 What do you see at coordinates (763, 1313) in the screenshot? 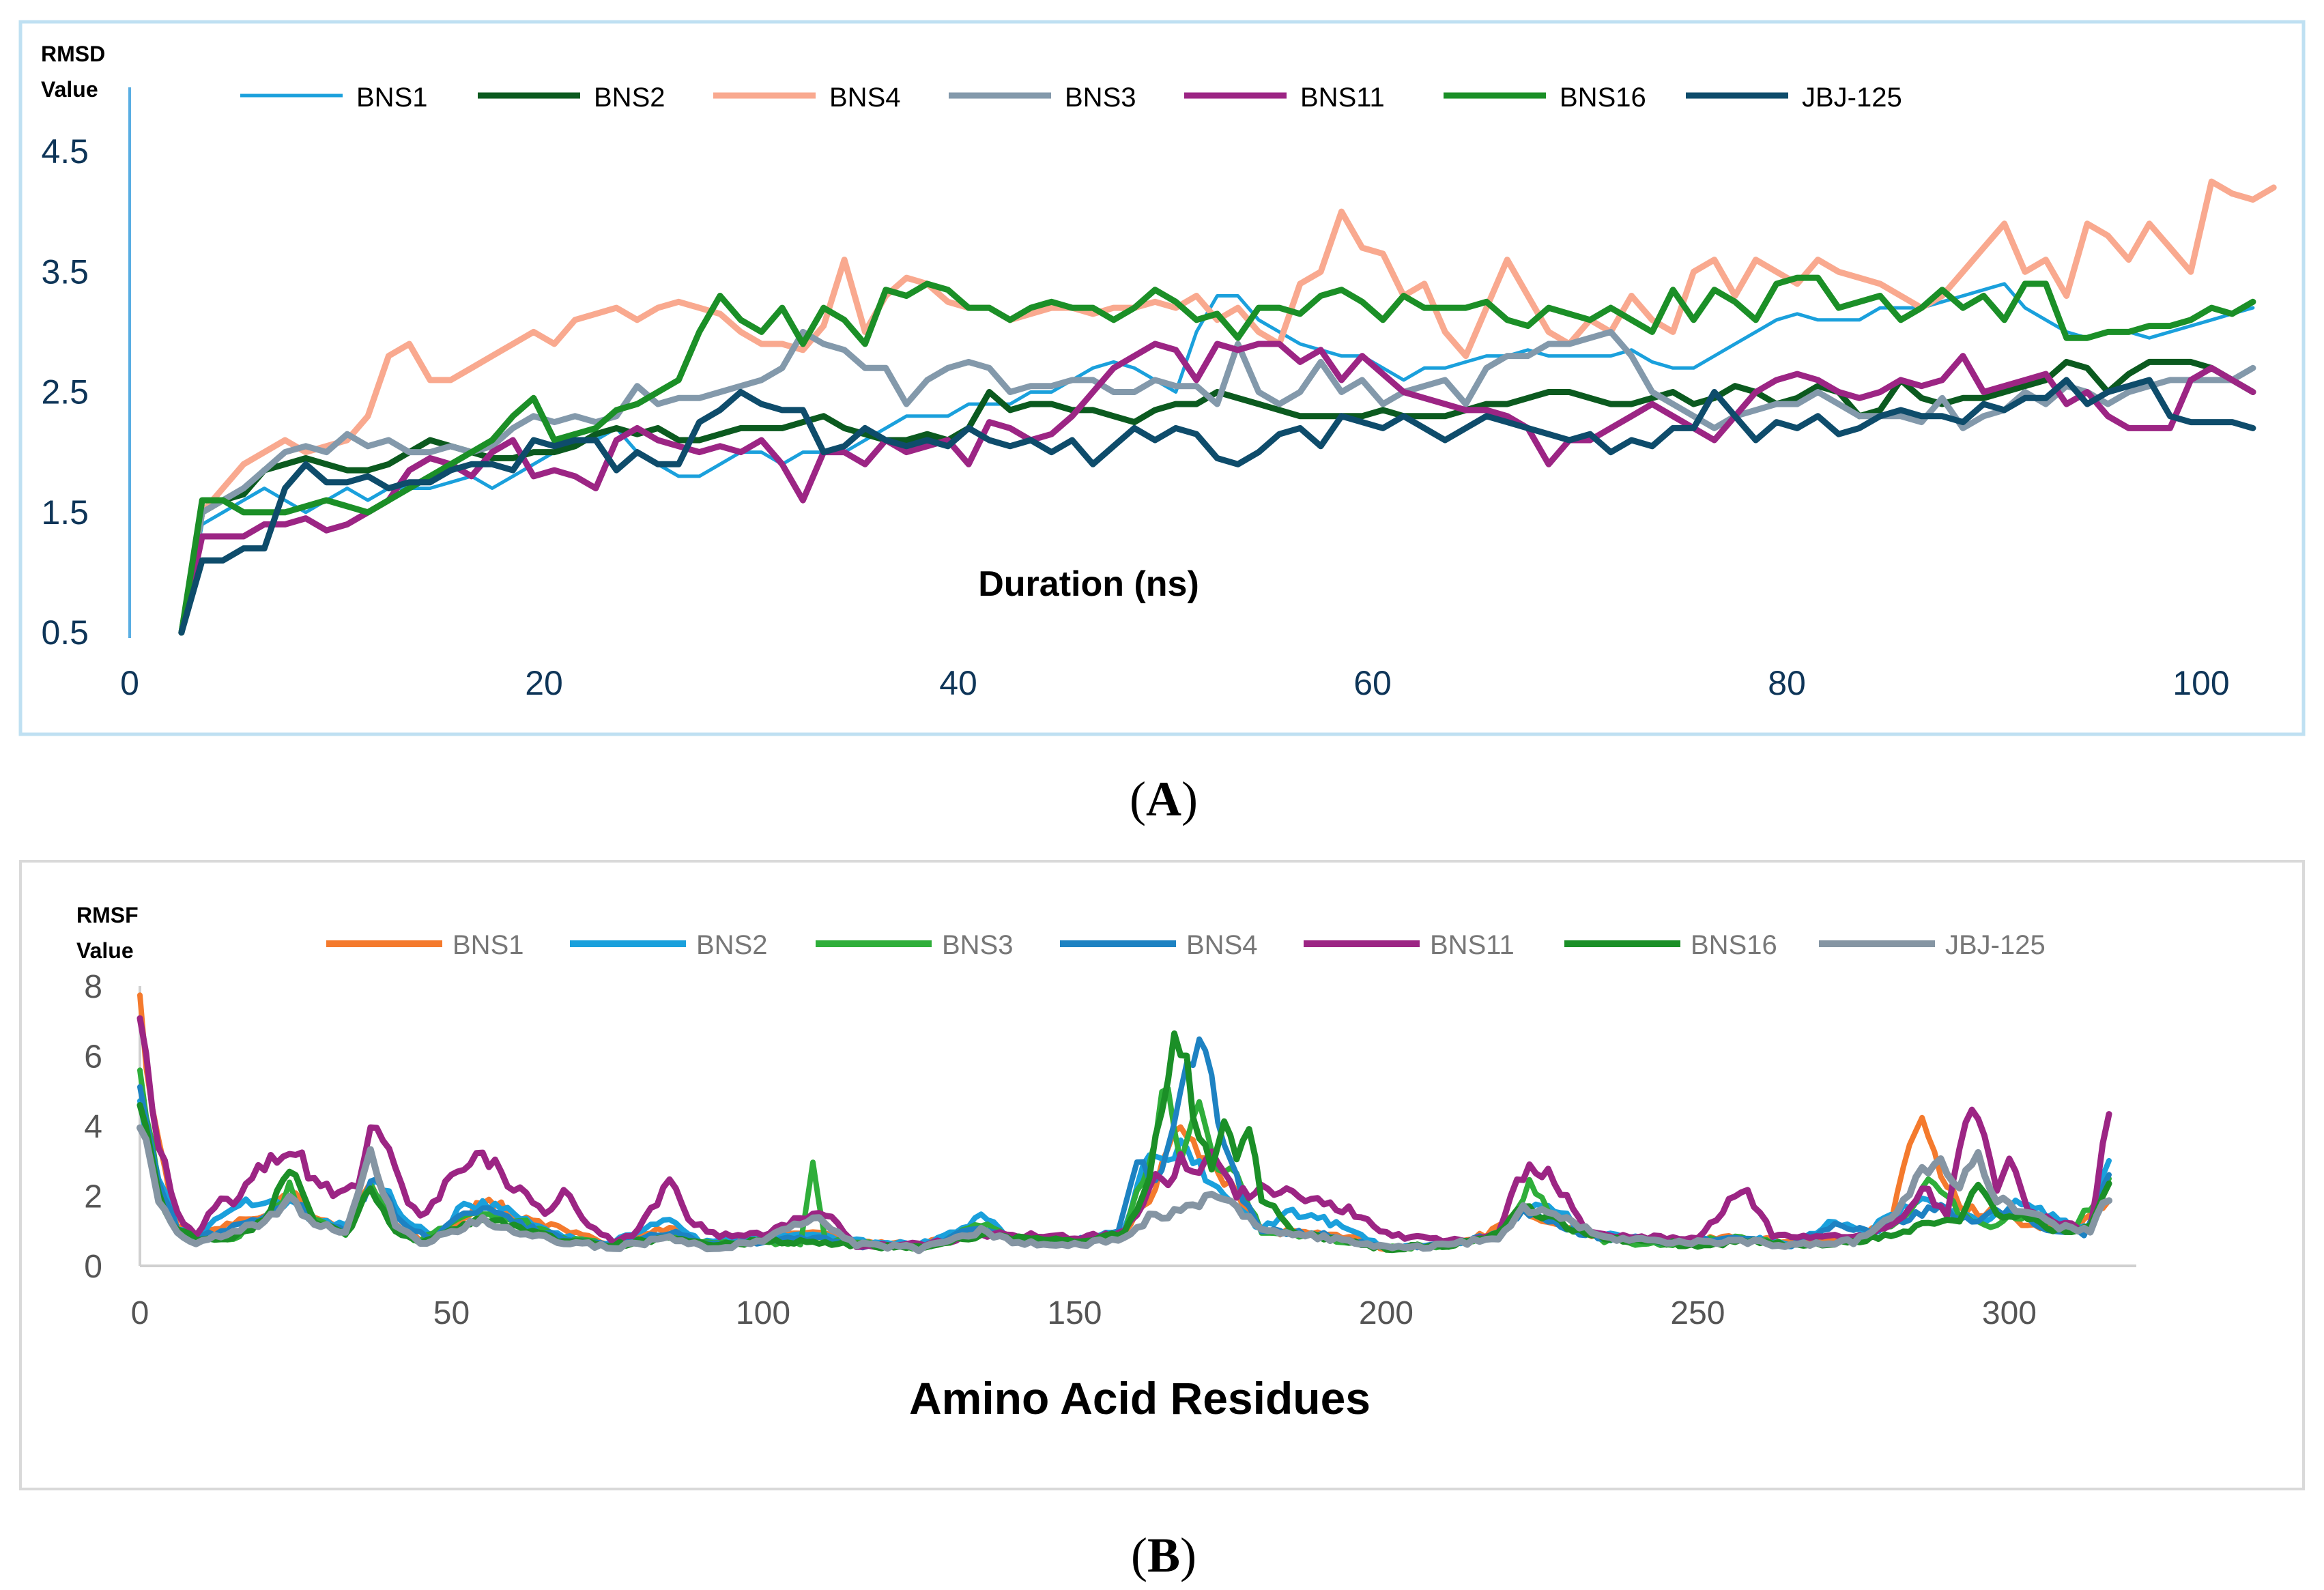
I see `chart-b-xtick-label: 100` at bounding box center [763, 1313].